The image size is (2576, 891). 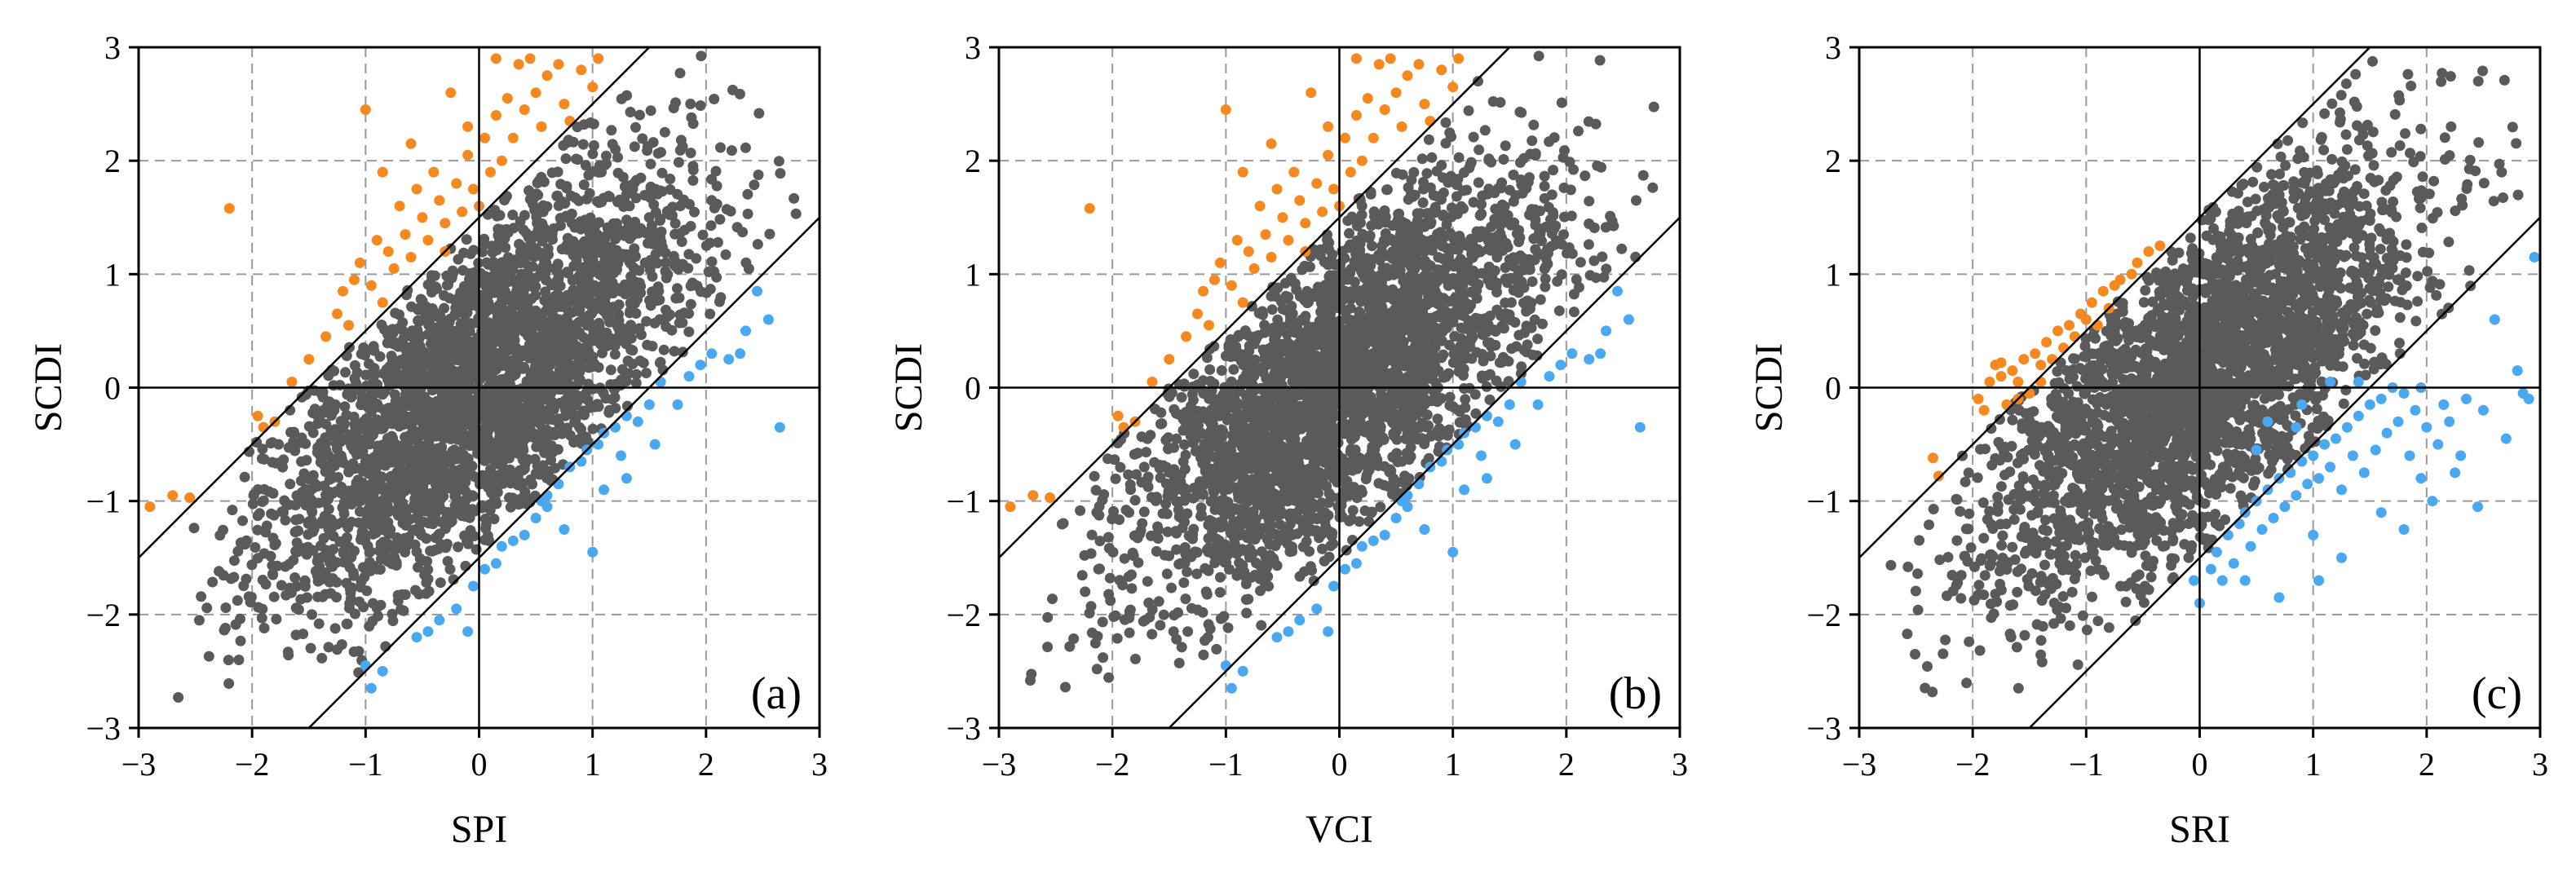 I want to click on x-tick-label: 2, so click(x=706, y=764).